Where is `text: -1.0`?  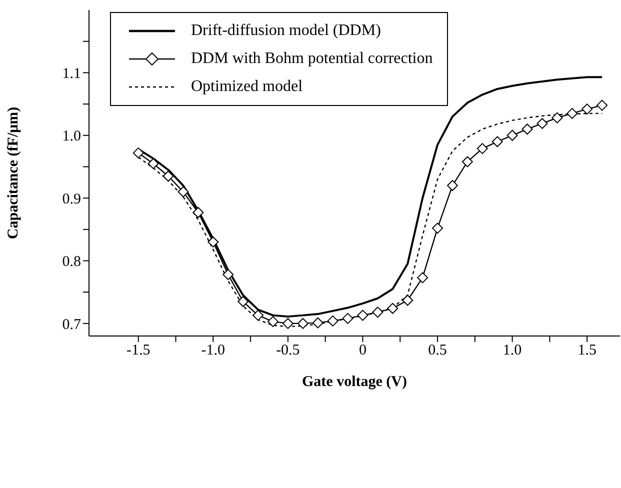 text: -1.0 is located at coordinates (213, 350).